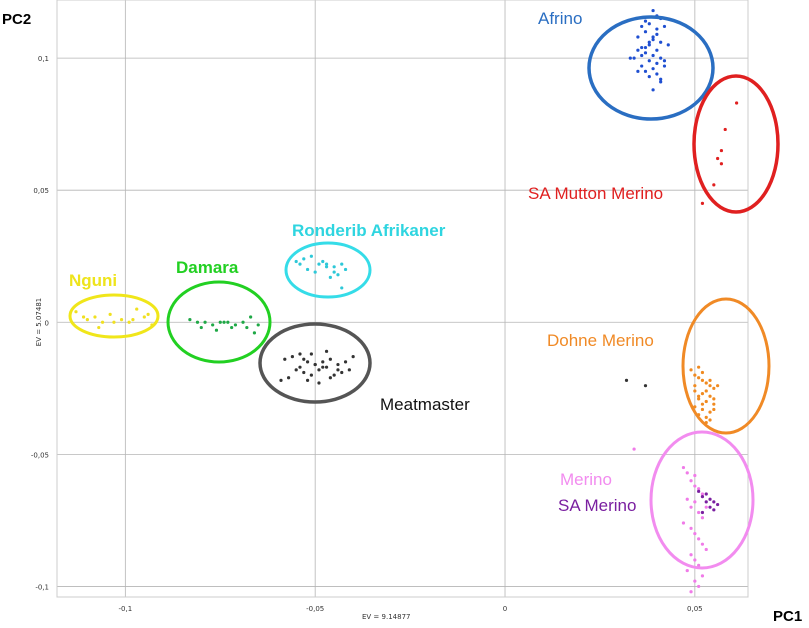  Describe the element at coordinates (425, 404) in the screenshot. I see `group-label: Meatmaster` at that location.